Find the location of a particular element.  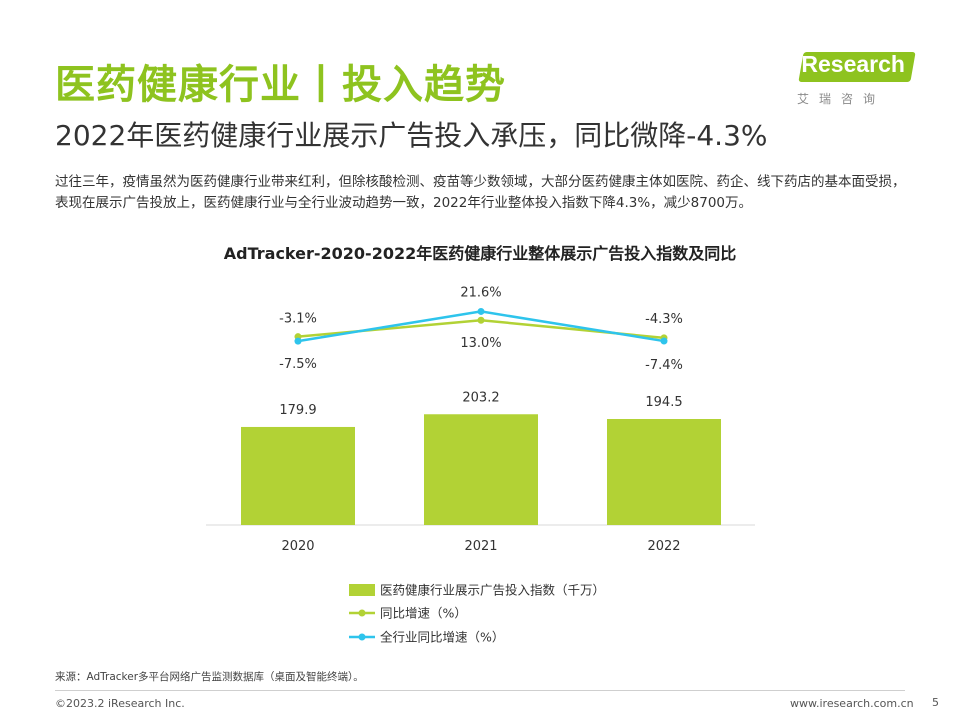

bar-2020 is located at coordinates (298, 475).